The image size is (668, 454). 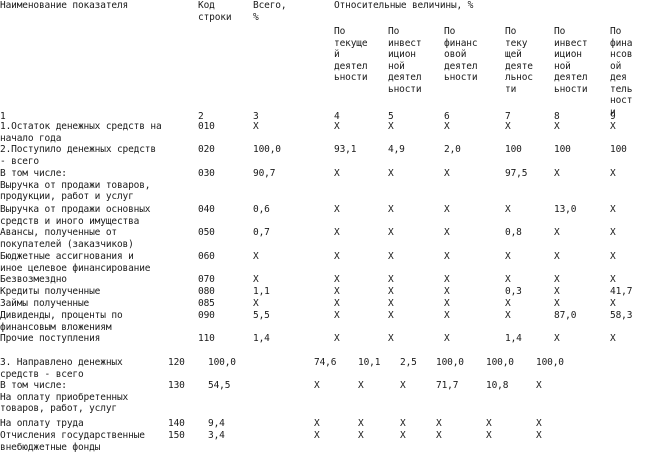 What do you see at coordinates (391, 116) in the screenshot?
I see `column-number: 5` at bounding box center [391, 116].